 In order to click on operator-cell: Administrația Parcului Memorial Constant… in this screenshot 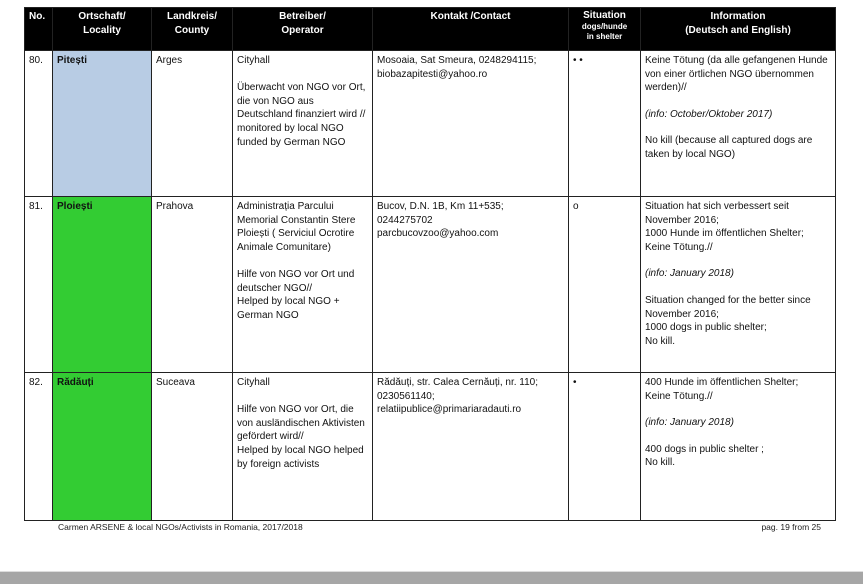, I will do `click(302, 284)`.